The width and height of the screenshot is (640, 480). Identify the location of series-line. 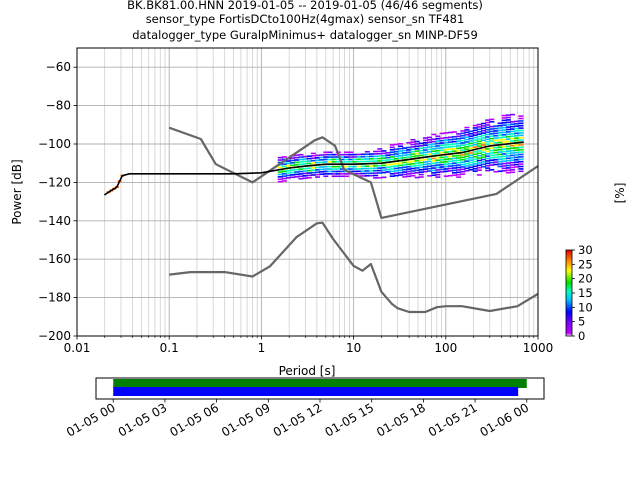
(353, 172).